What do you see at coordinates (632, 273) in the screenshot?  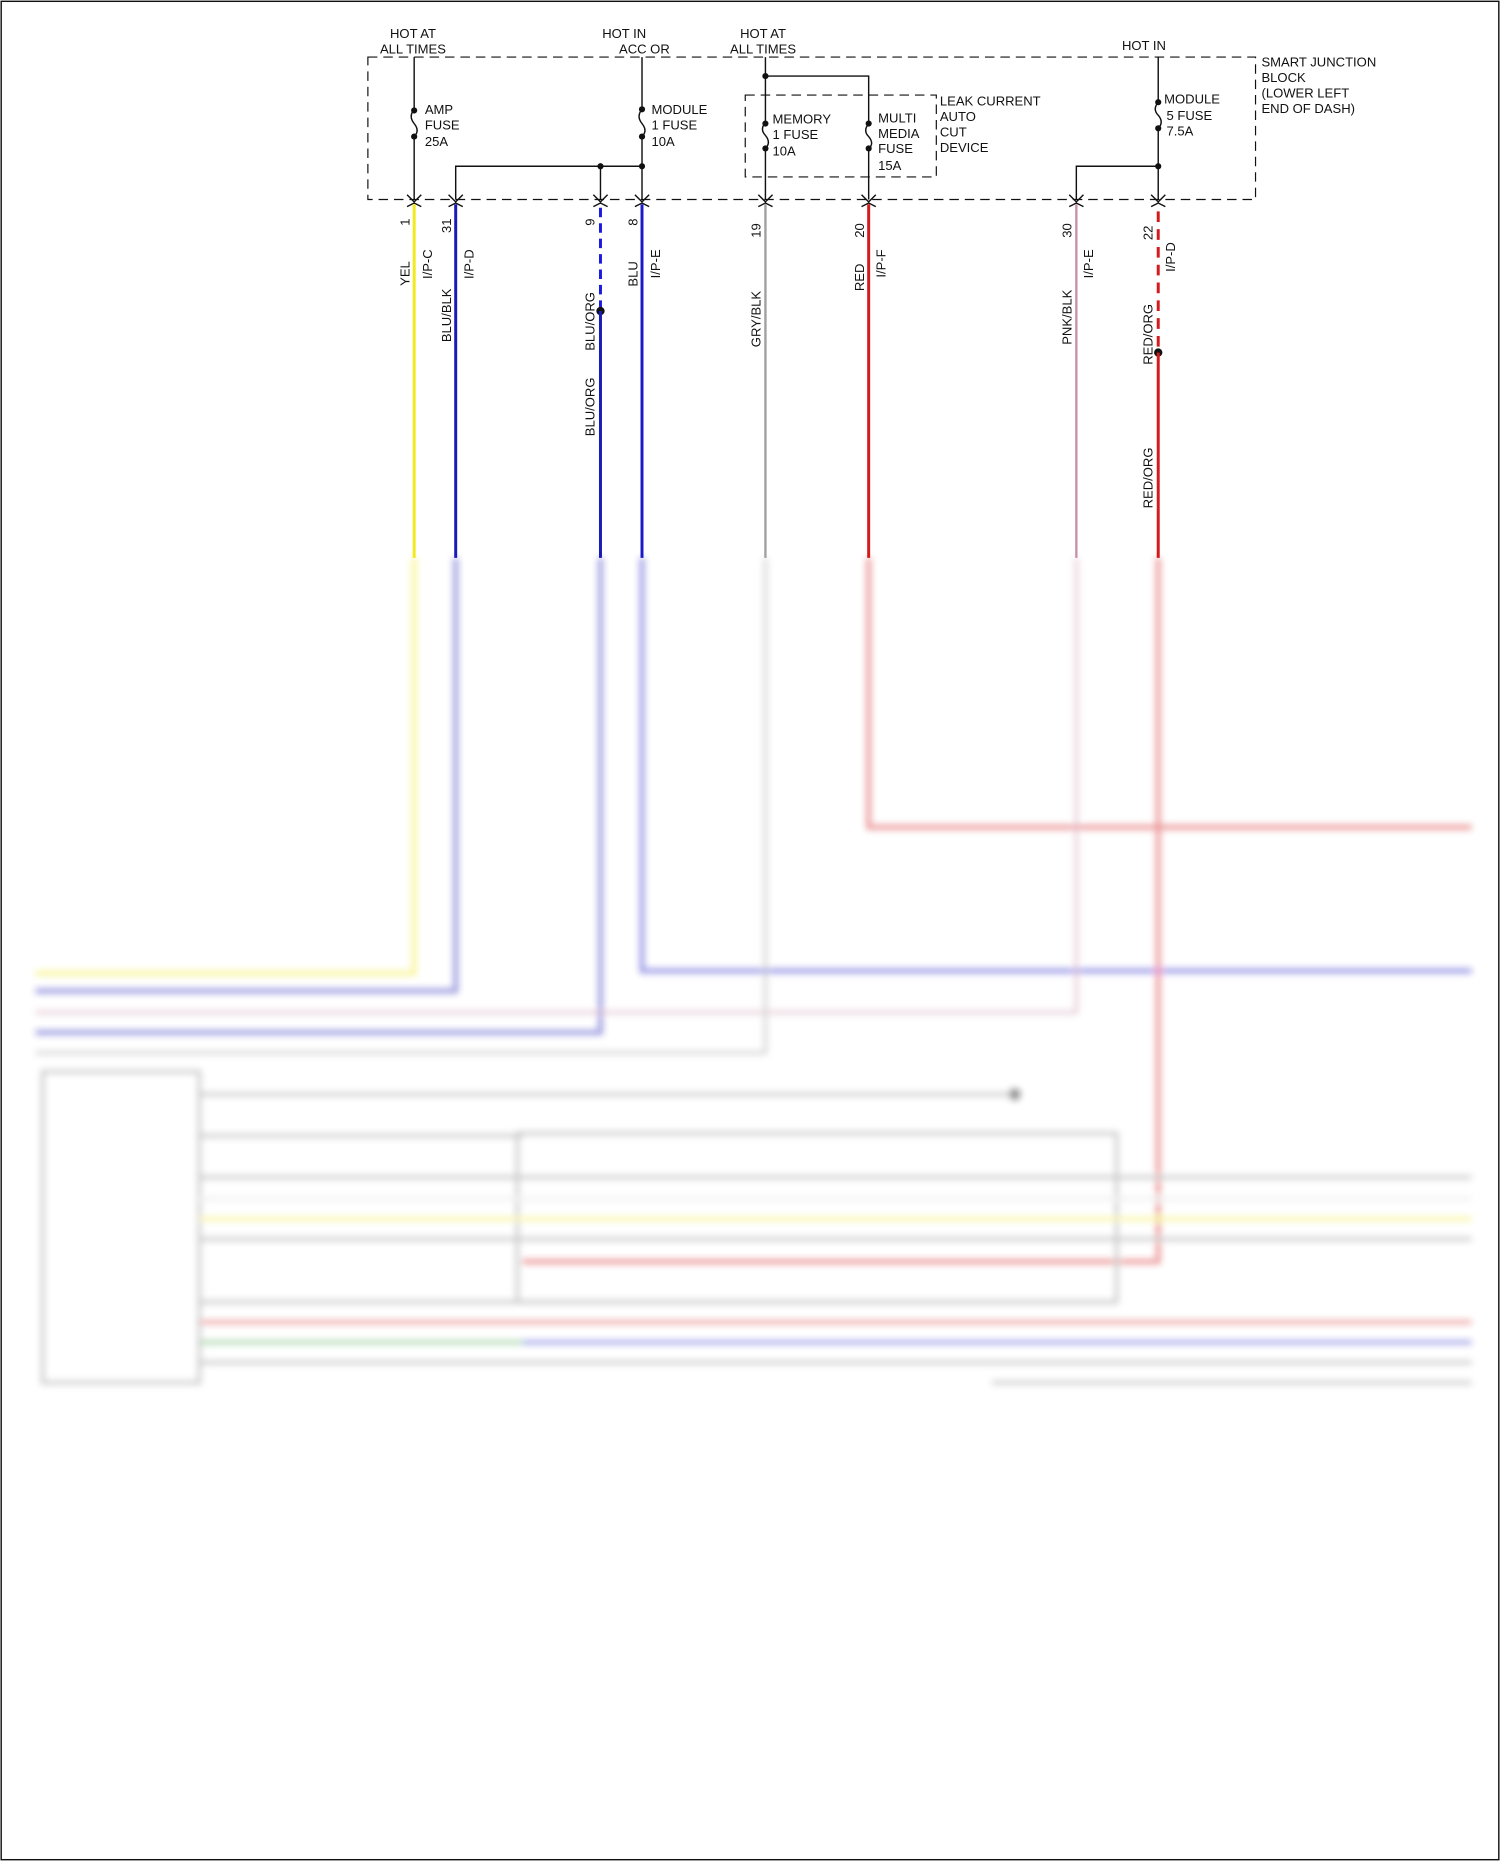 I see `wire-color-code: BLU` at bounding box center [632, 273].